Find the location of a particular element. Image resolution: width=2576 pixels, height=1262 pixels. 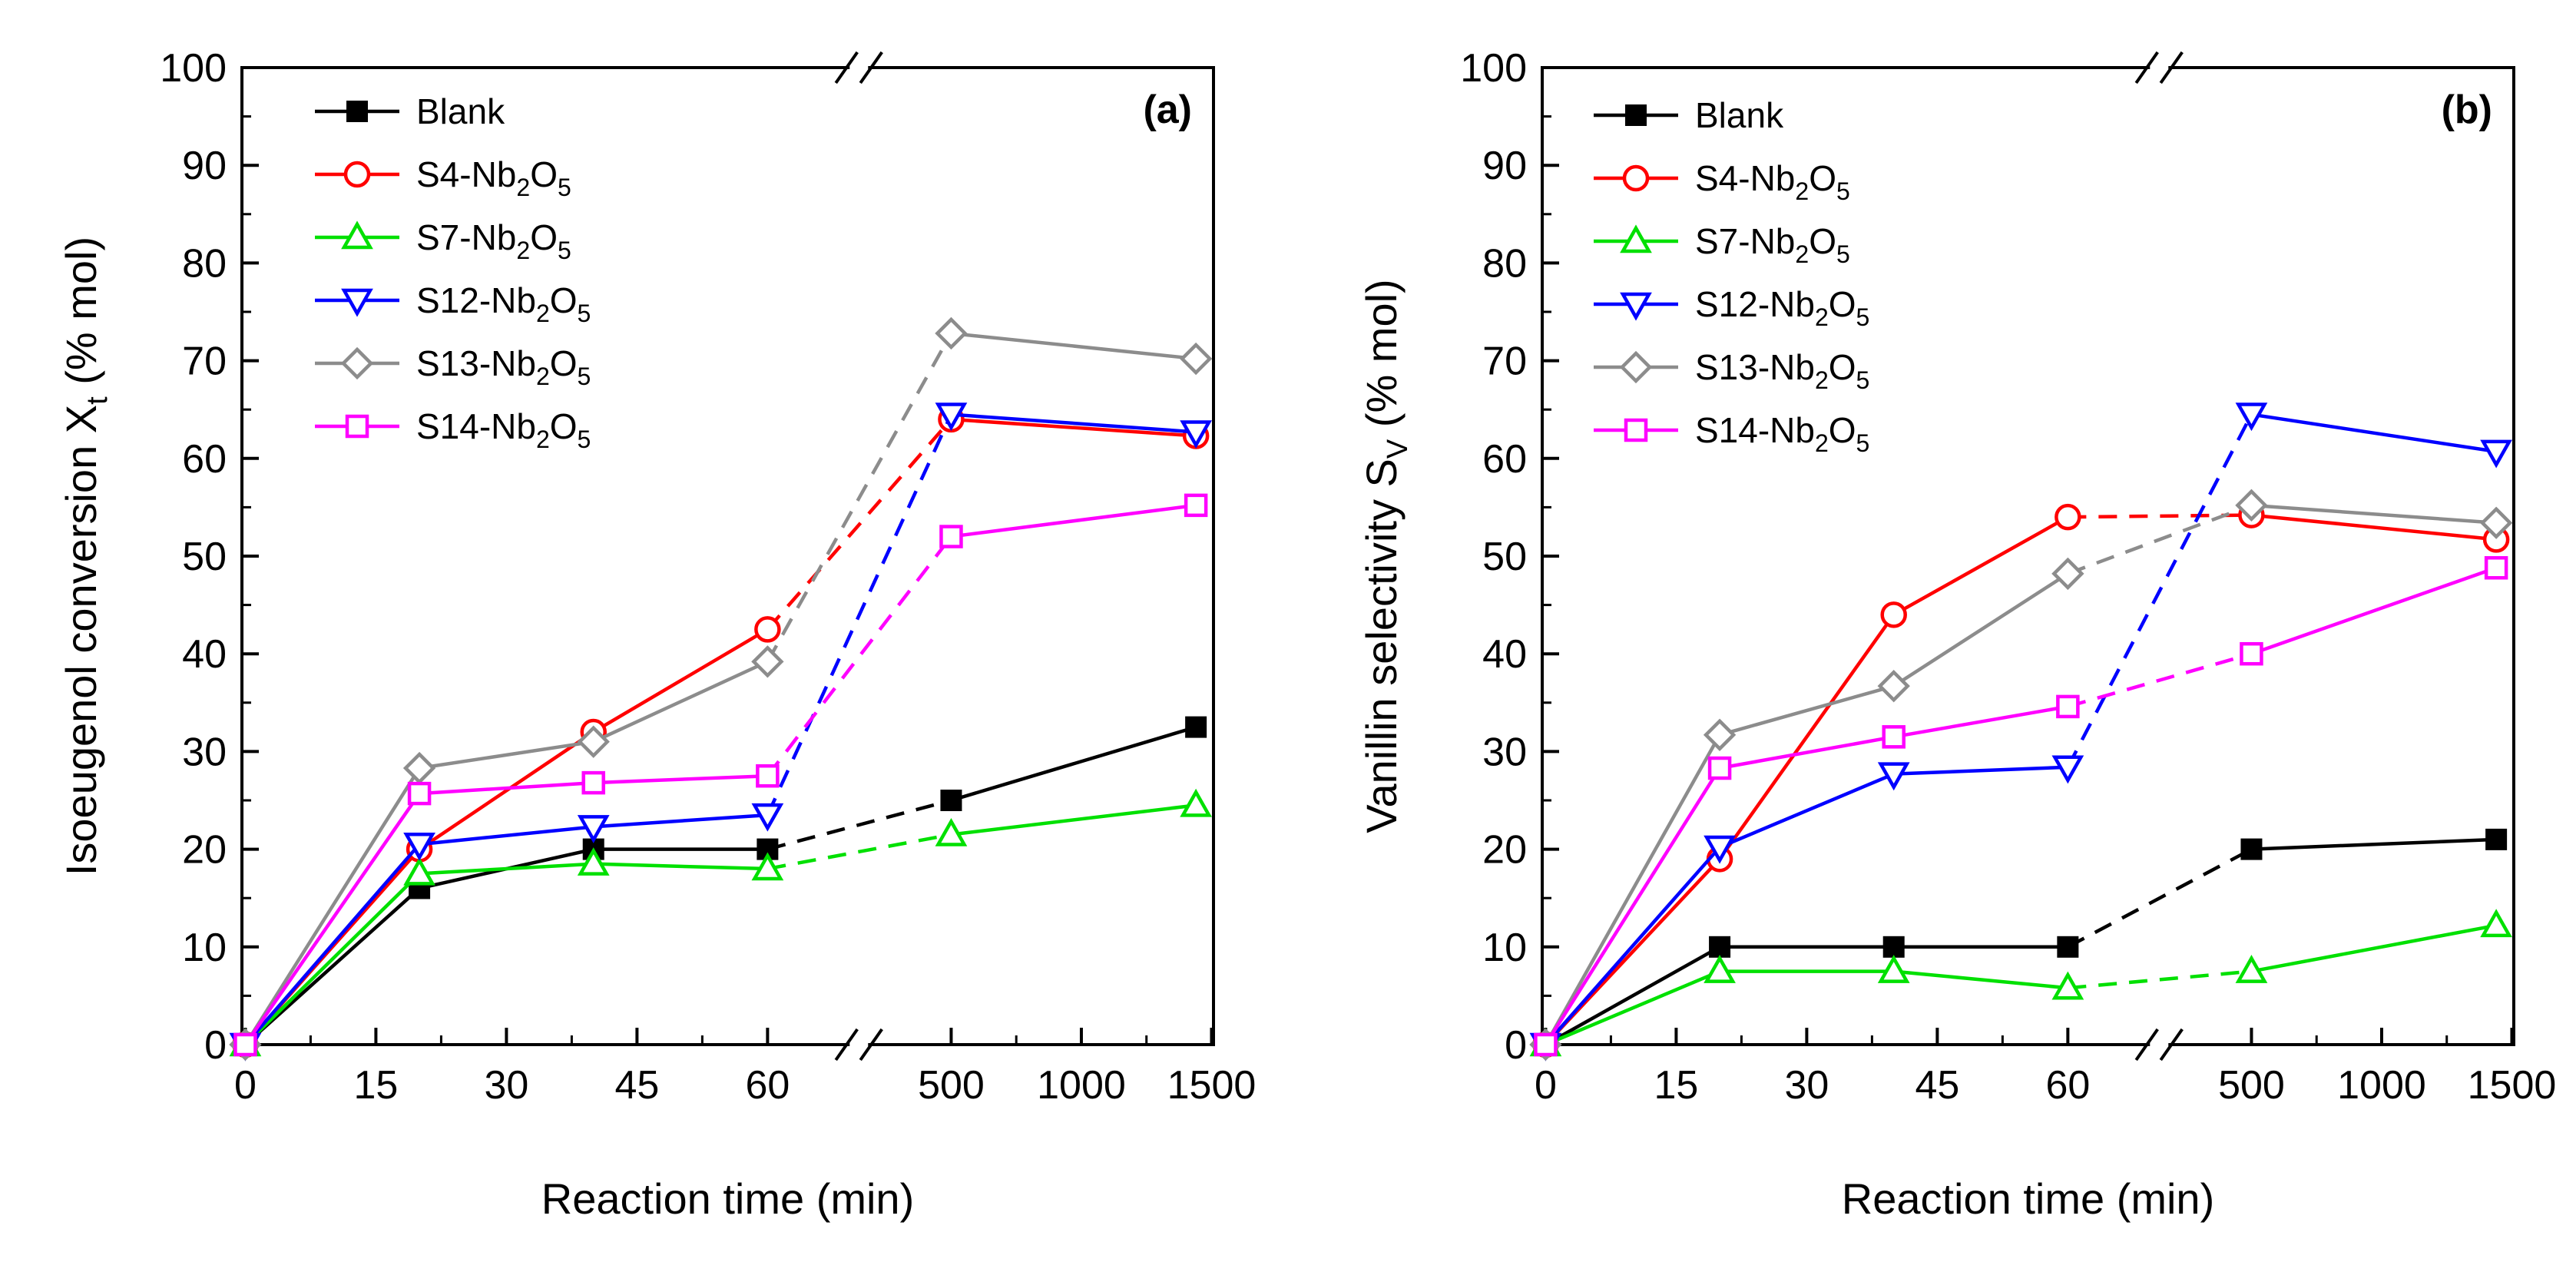

legend-label: Blank is located at coordinates (1740, 115).